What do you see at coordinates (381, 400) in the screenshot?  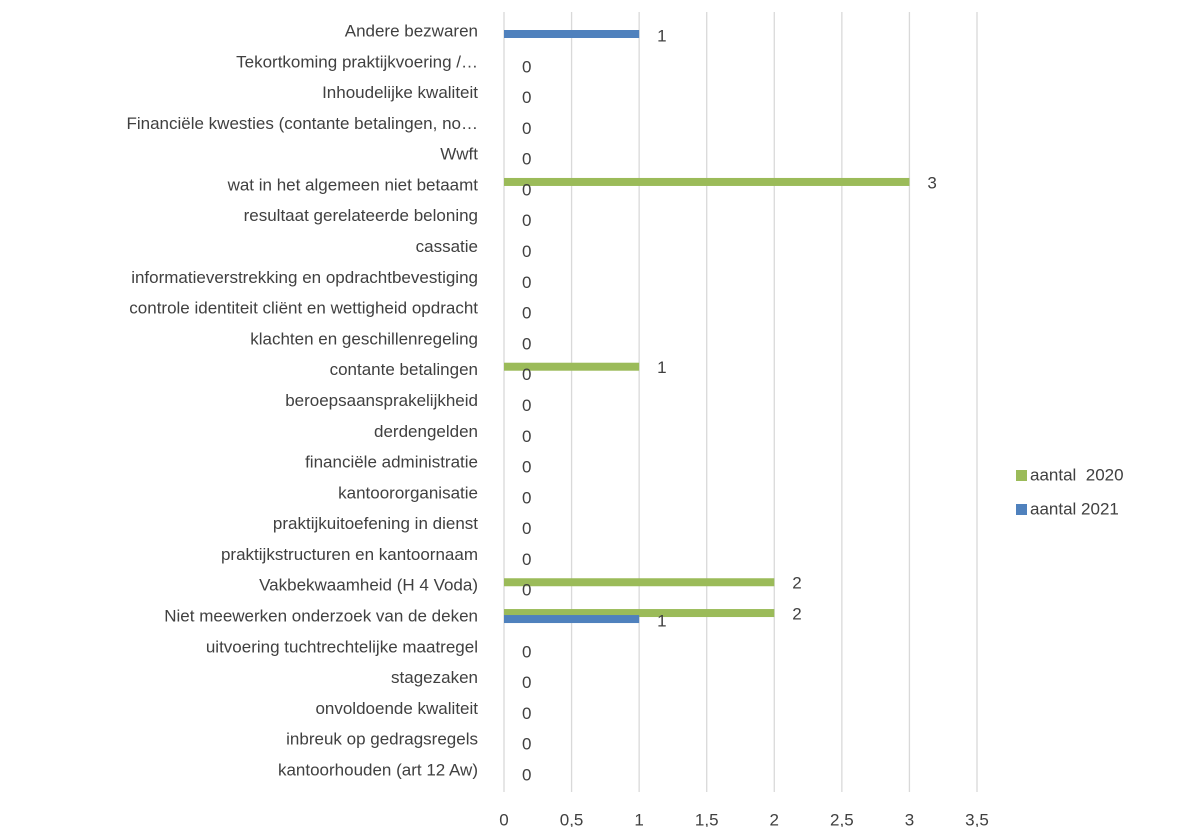 I see `category-label: beroepsaansprakelijkheid` at bounding box center [381, 400].